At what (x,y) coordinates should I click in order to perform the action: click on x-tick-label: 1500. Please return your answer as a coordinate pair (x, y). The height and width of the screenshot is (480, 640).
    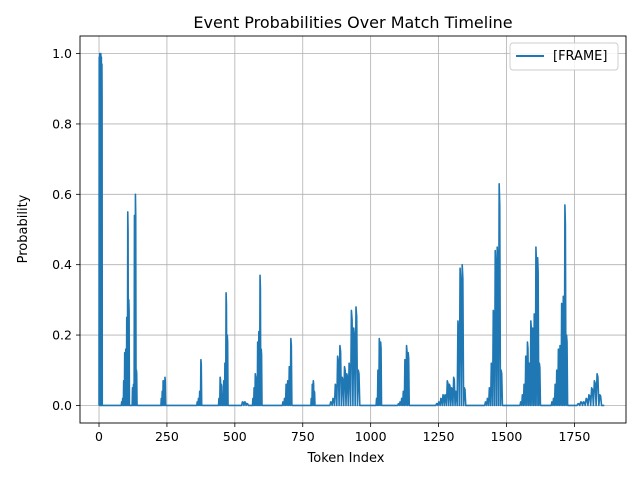
    Looking at the image, I should click on (507, 436).